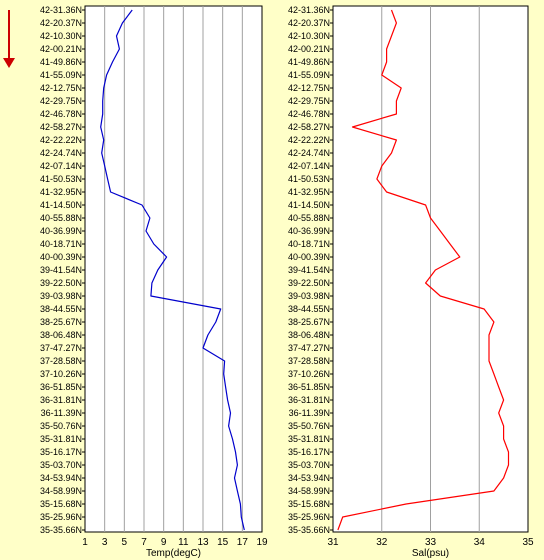 The height and width of the screenshot is (560, 544). What do you see at coordinates (309, 465) in the screenshot?
I see `sal-y-tick-label: 35-03.70N` at bounding box center [309, 465].